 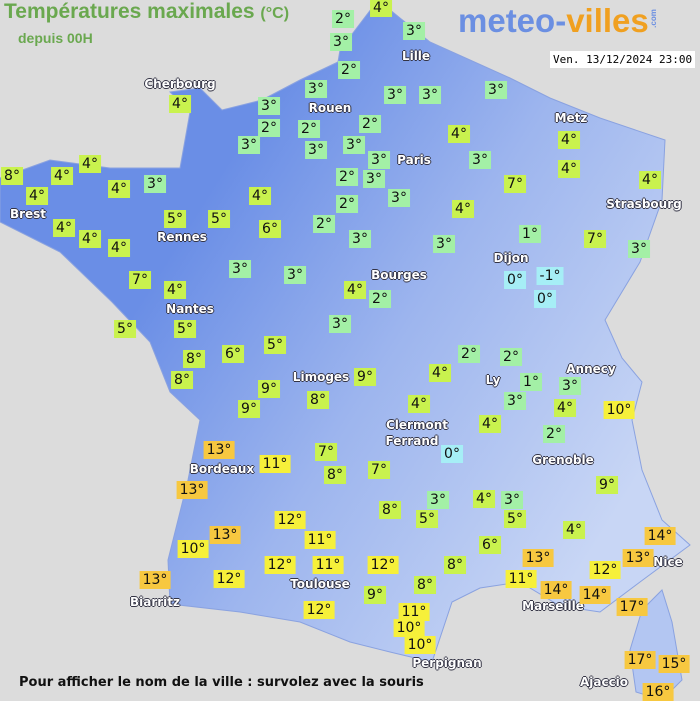 What do you see at coordinates (550, 276) in the screenshot?
I see `temperature-station: -1°` at bounding box center [550, 276].